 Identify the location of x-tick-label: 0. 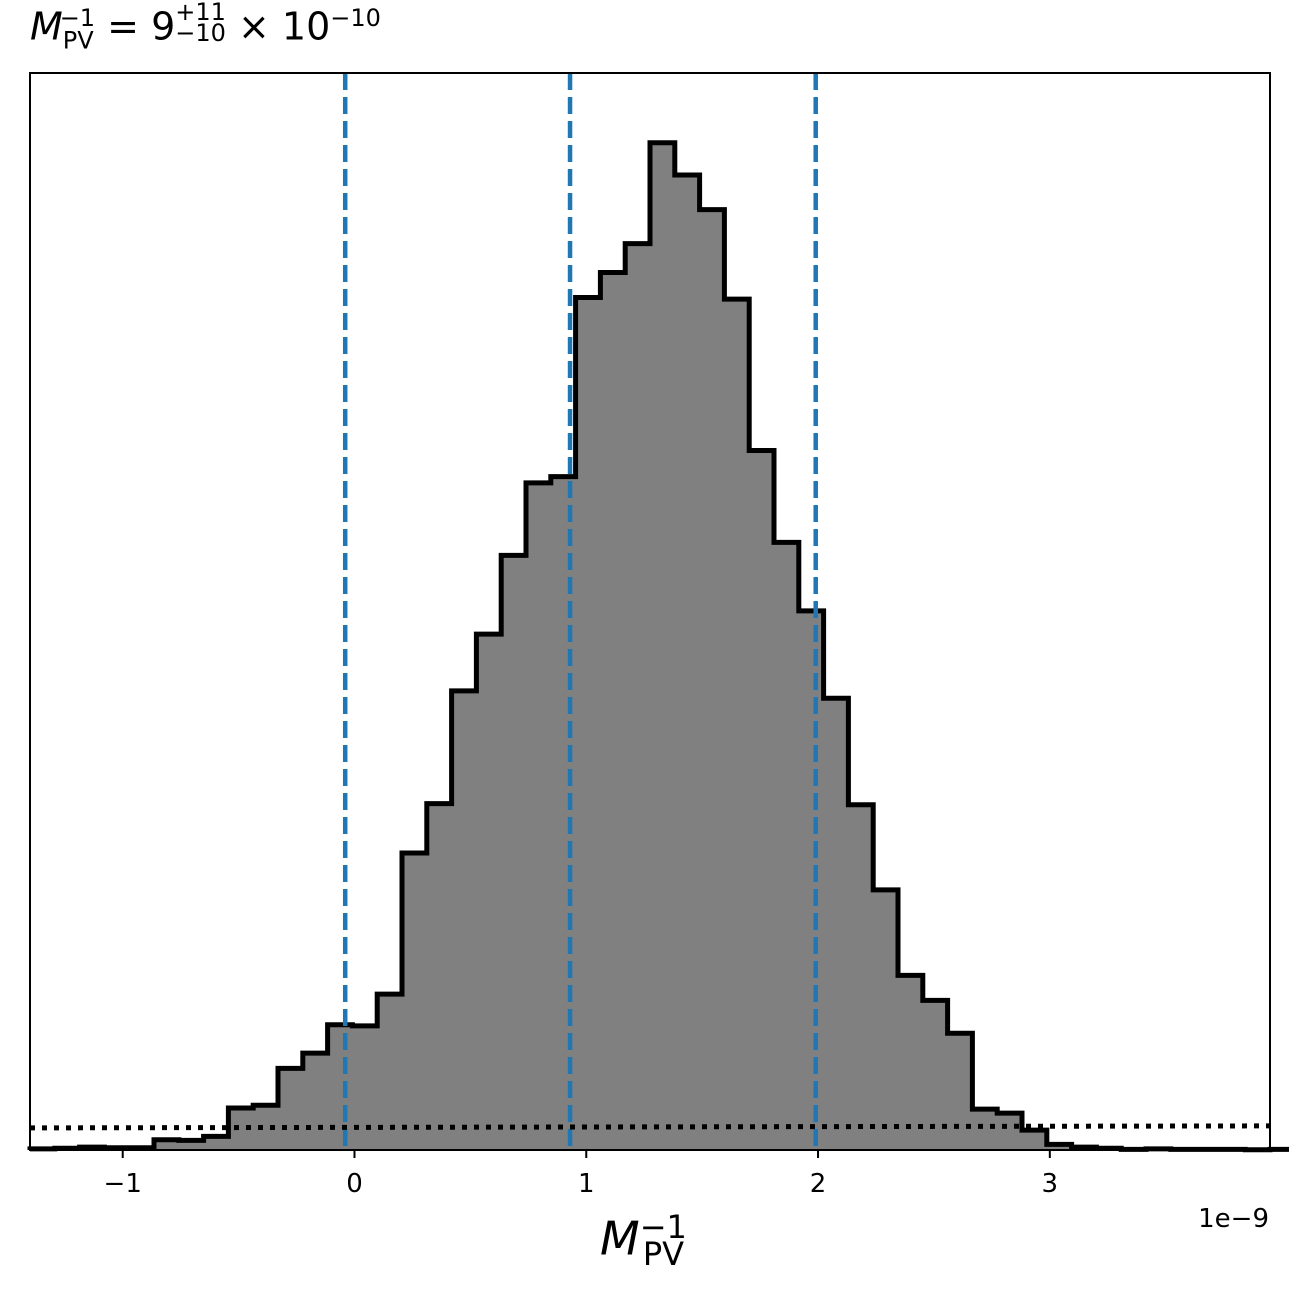
(354, 1184).